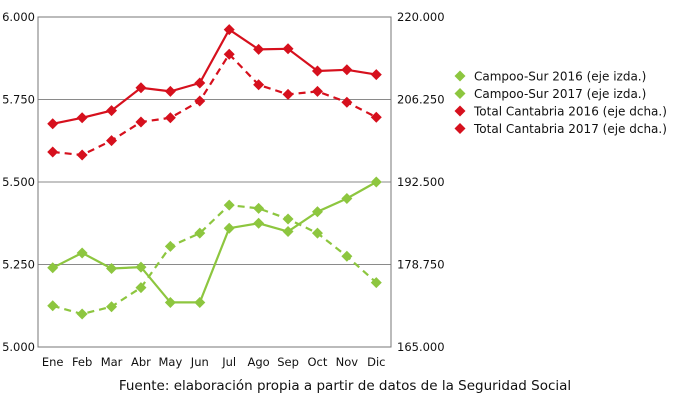 Image resolution: width=690 pixels, height=402 pixels. I want to click on x-tick-label: May, so click(170, 362).